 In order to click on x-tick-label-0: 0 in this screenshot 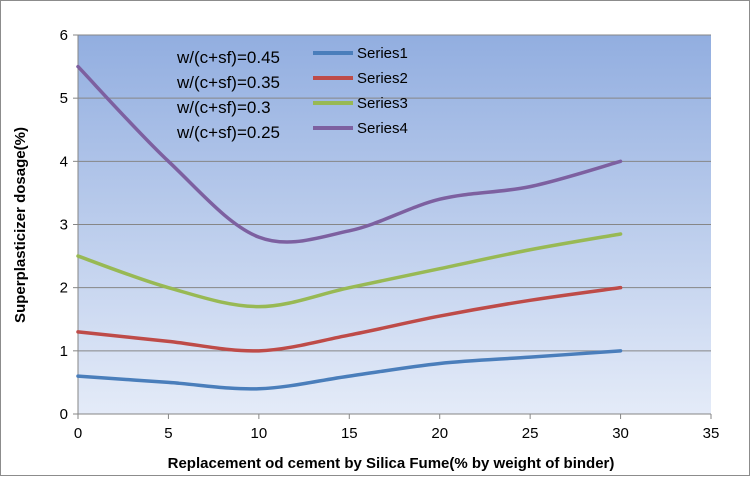, I will do `click(78, 433)`.